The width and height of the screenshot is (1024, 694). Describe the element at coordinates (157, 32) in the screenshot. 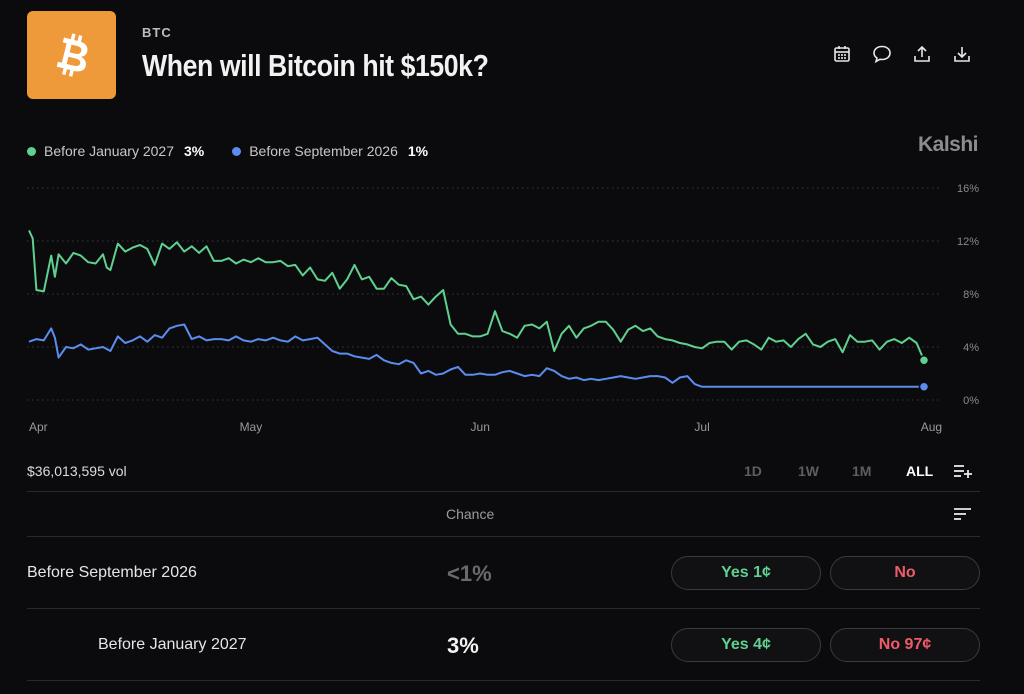

I see `ticker-label: BTC` at that location.